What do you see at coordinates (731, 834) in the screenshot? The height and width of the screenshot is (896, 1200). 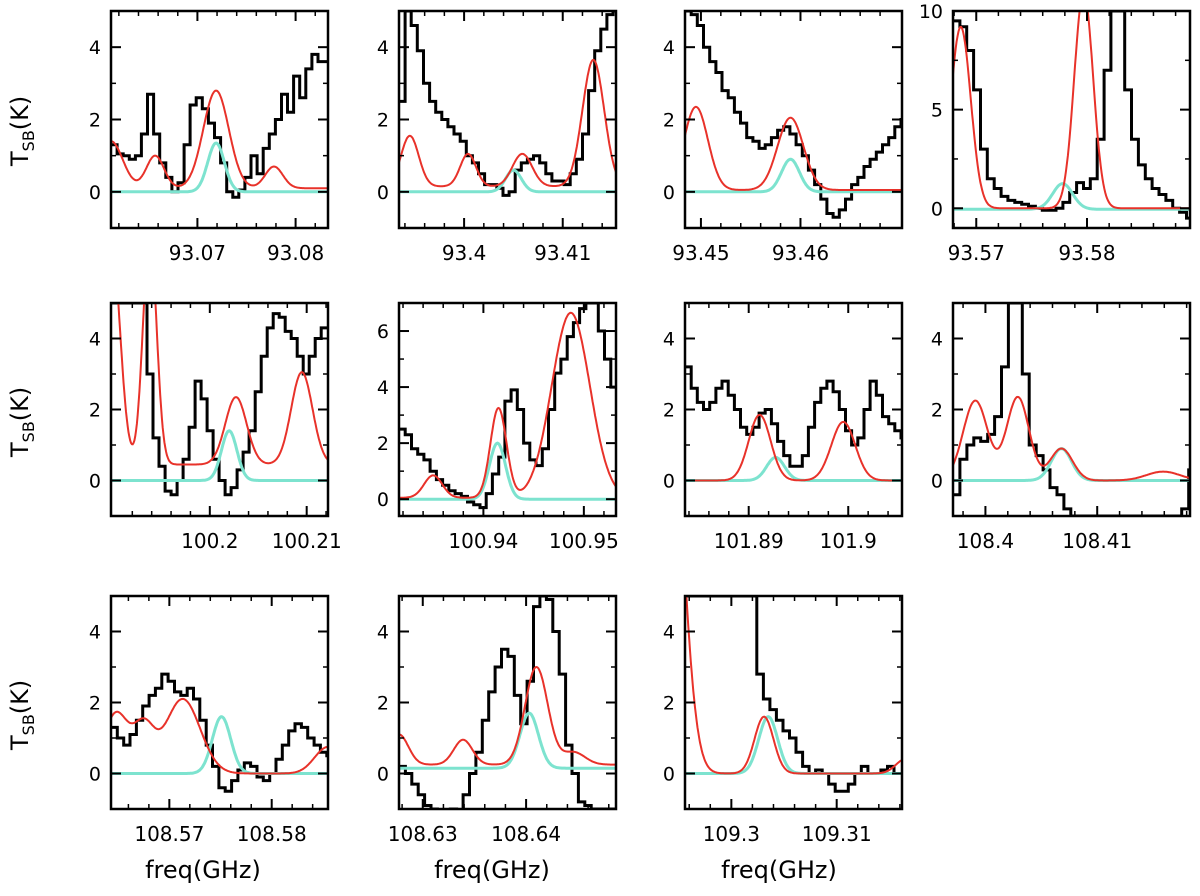 I see `x-tick-label: 109.3` at bounding box center [731, 834].